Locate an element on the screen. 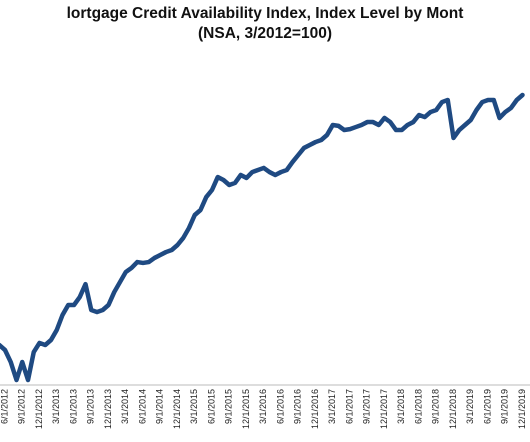 Image resolution: width=530 pixels, height=442 pixels. x-tick-label: 12/1/2019 is located at coordinates (522, 409).